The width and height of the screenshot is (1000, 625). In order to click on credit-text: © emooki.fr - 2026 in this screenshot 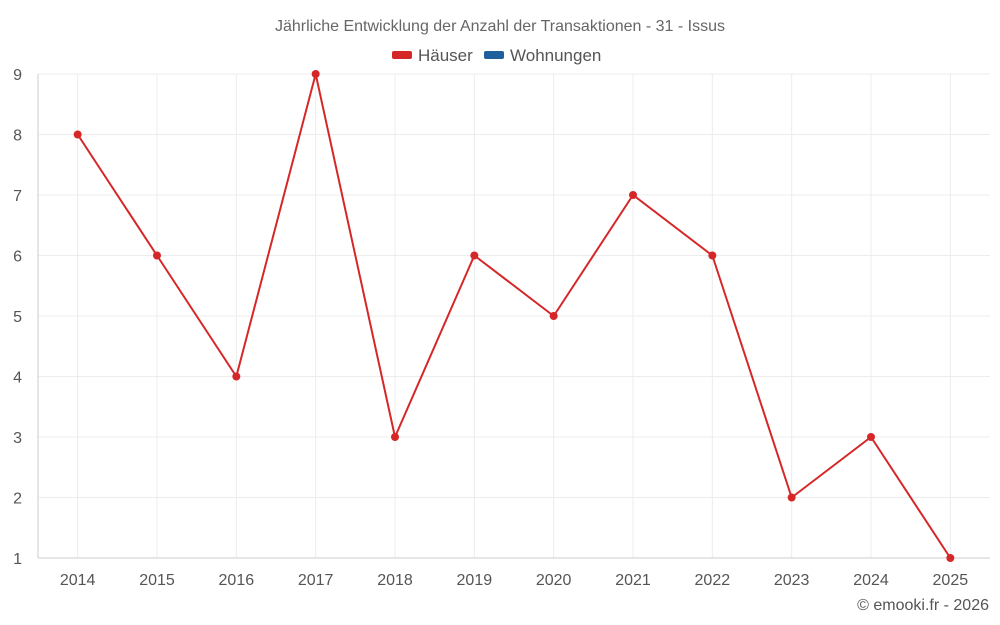, I will do `click(923, 605)`.